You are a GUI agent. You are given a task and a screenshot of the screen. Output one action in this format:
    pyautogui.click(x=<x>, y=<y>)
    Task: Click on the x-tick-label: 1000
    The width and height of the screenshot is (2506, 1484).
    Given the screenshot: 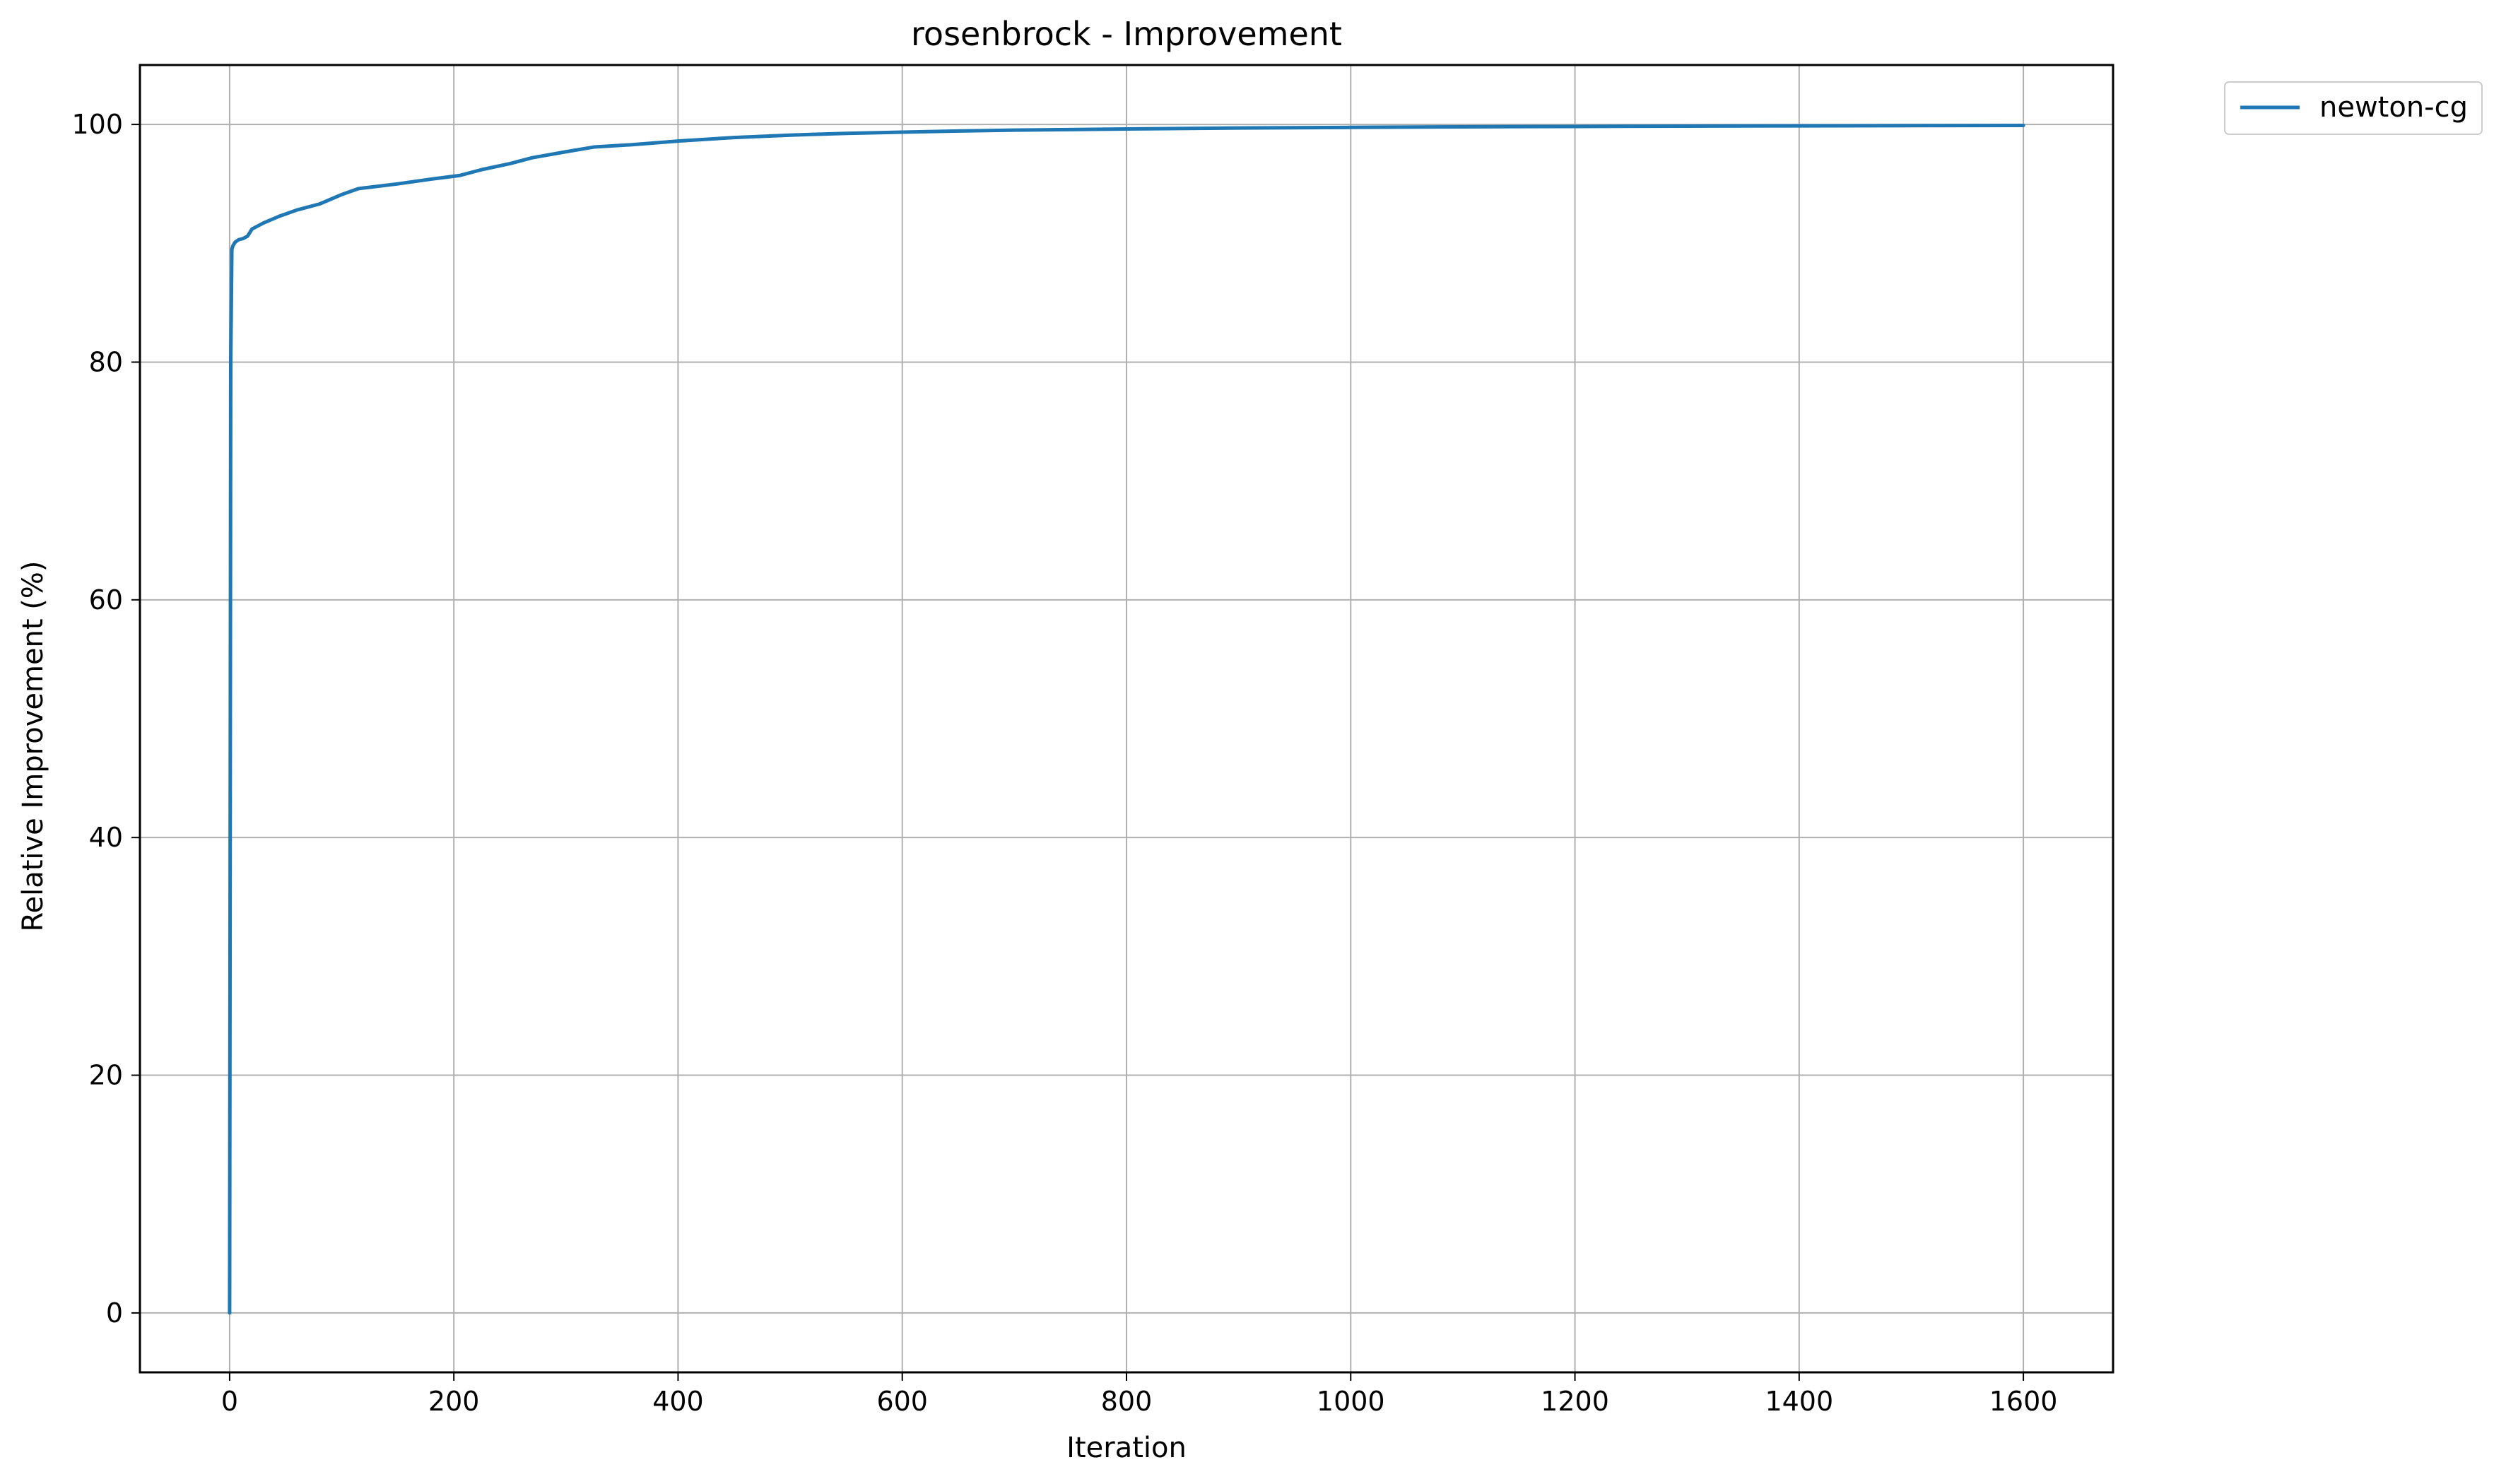 What is the action you would take?
    pyautogui.click(x=1351, y=1401)
    